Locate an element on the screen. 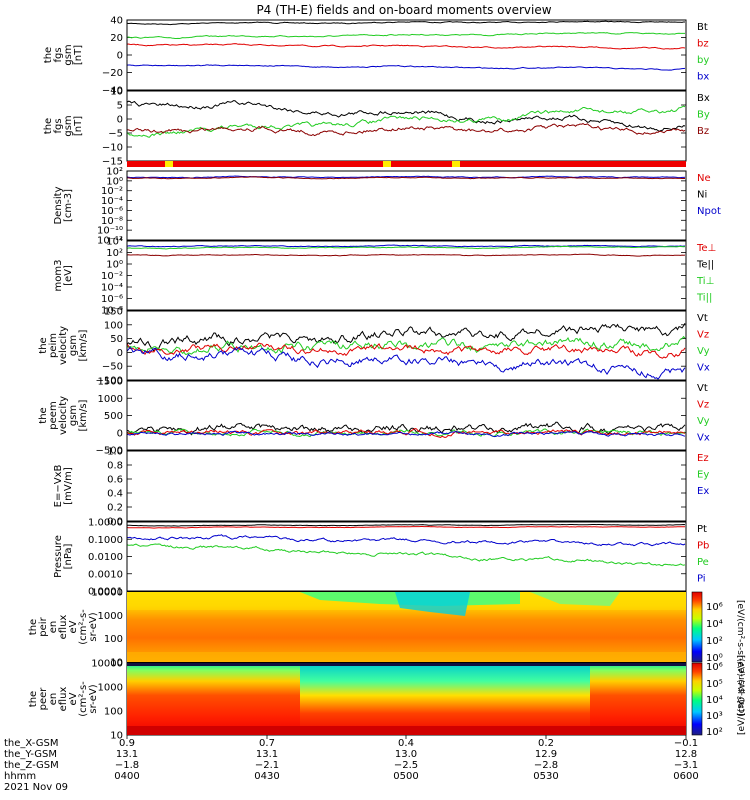 This screenshot has width=750, height=800. legend-entry: bz is located at coordinates (703, 44).